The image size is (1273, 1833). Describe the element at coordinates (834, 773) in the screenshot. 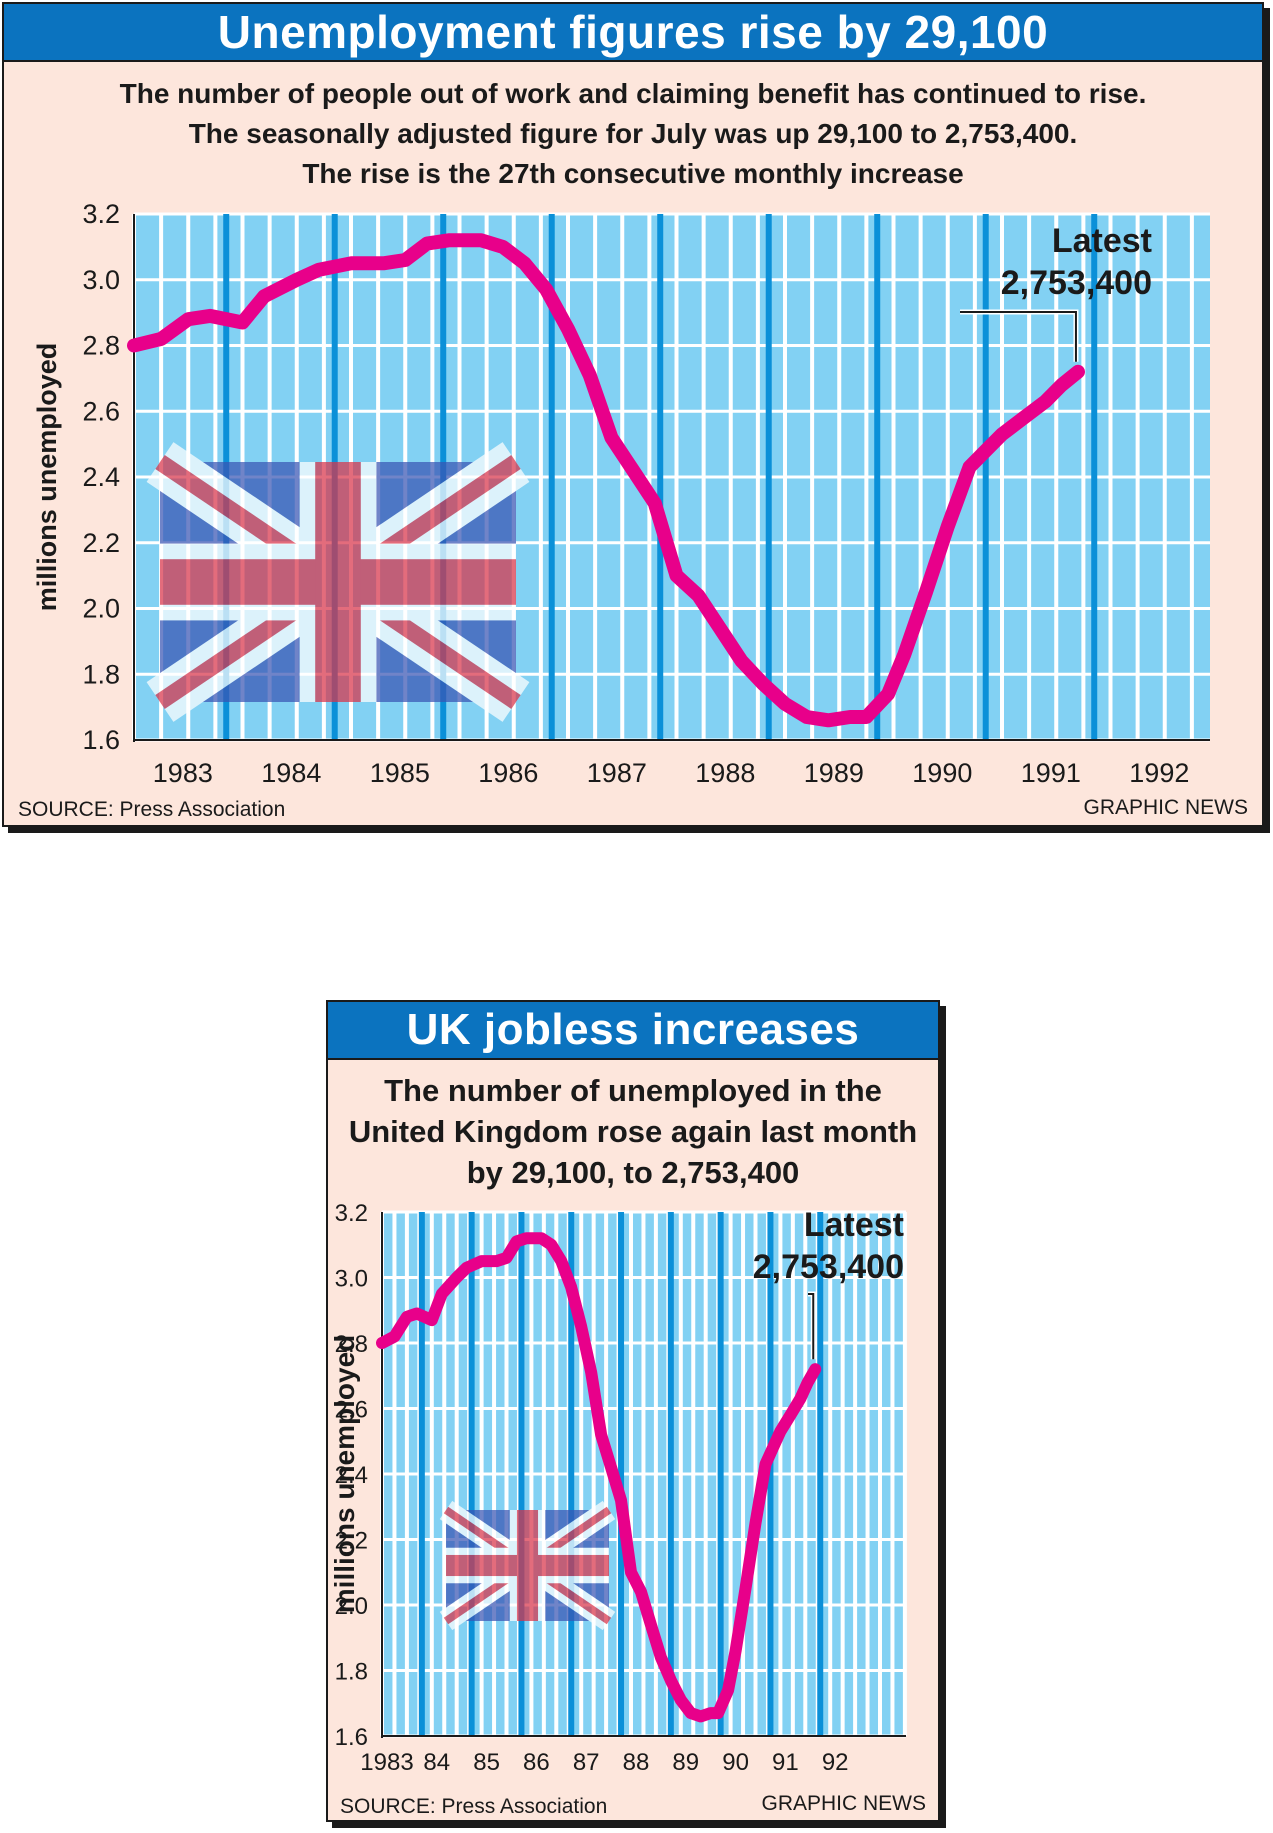

I see `x-tick-label: 1989` at that location.